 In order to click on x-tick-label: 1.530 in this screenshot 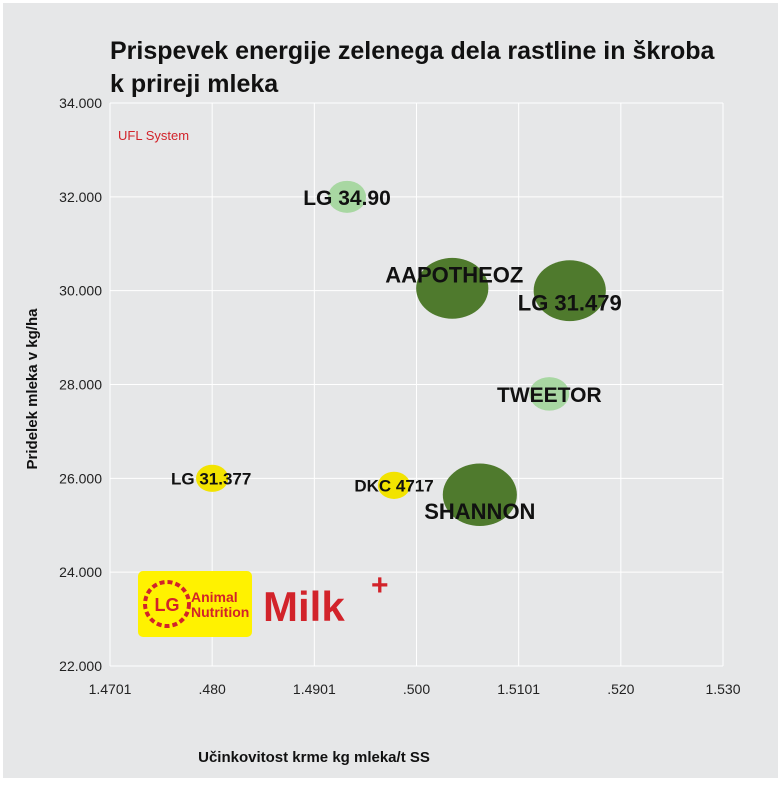, I will do `click(722, 689)`.